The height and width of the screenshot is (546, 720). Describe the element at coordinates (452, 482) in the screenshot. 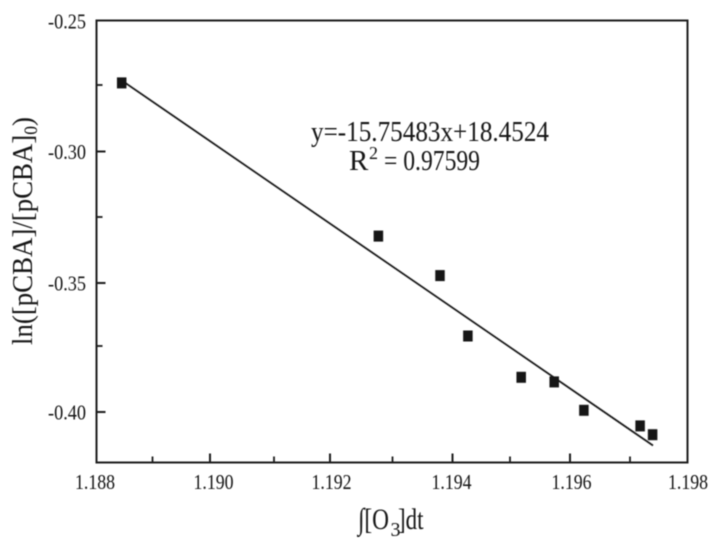

I see `svg-text: 1.194` at that location.